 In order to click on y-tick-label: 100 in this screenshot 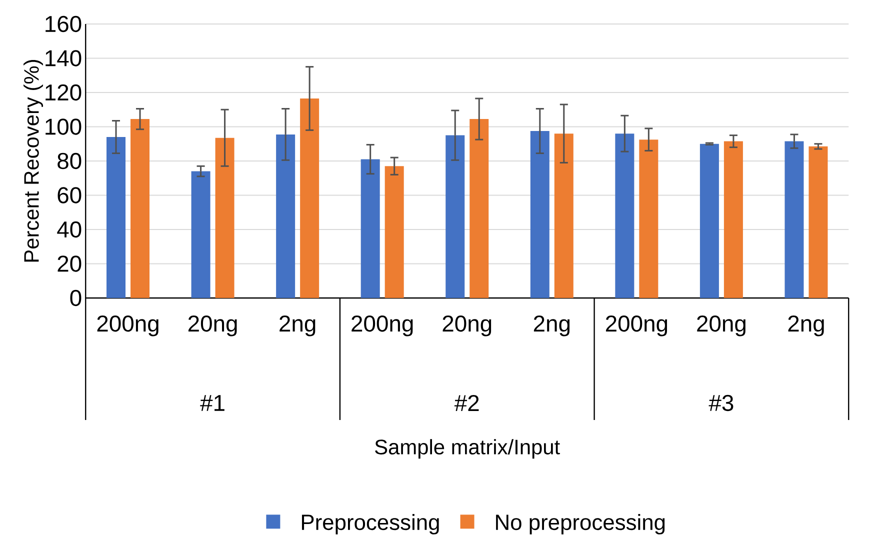, I will do `click(64, 126)`.